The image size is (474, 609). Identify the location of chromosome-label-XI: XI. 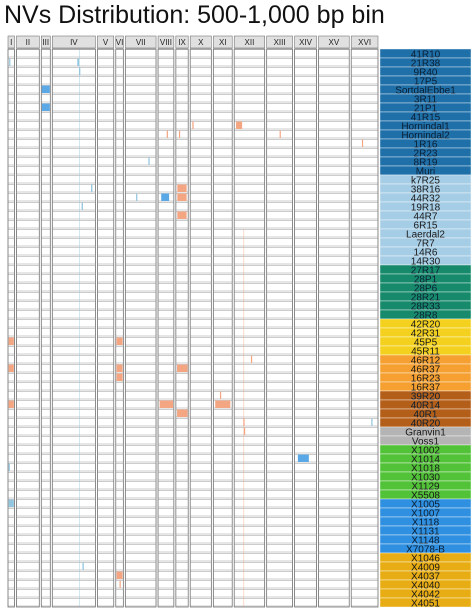
(223, 42).